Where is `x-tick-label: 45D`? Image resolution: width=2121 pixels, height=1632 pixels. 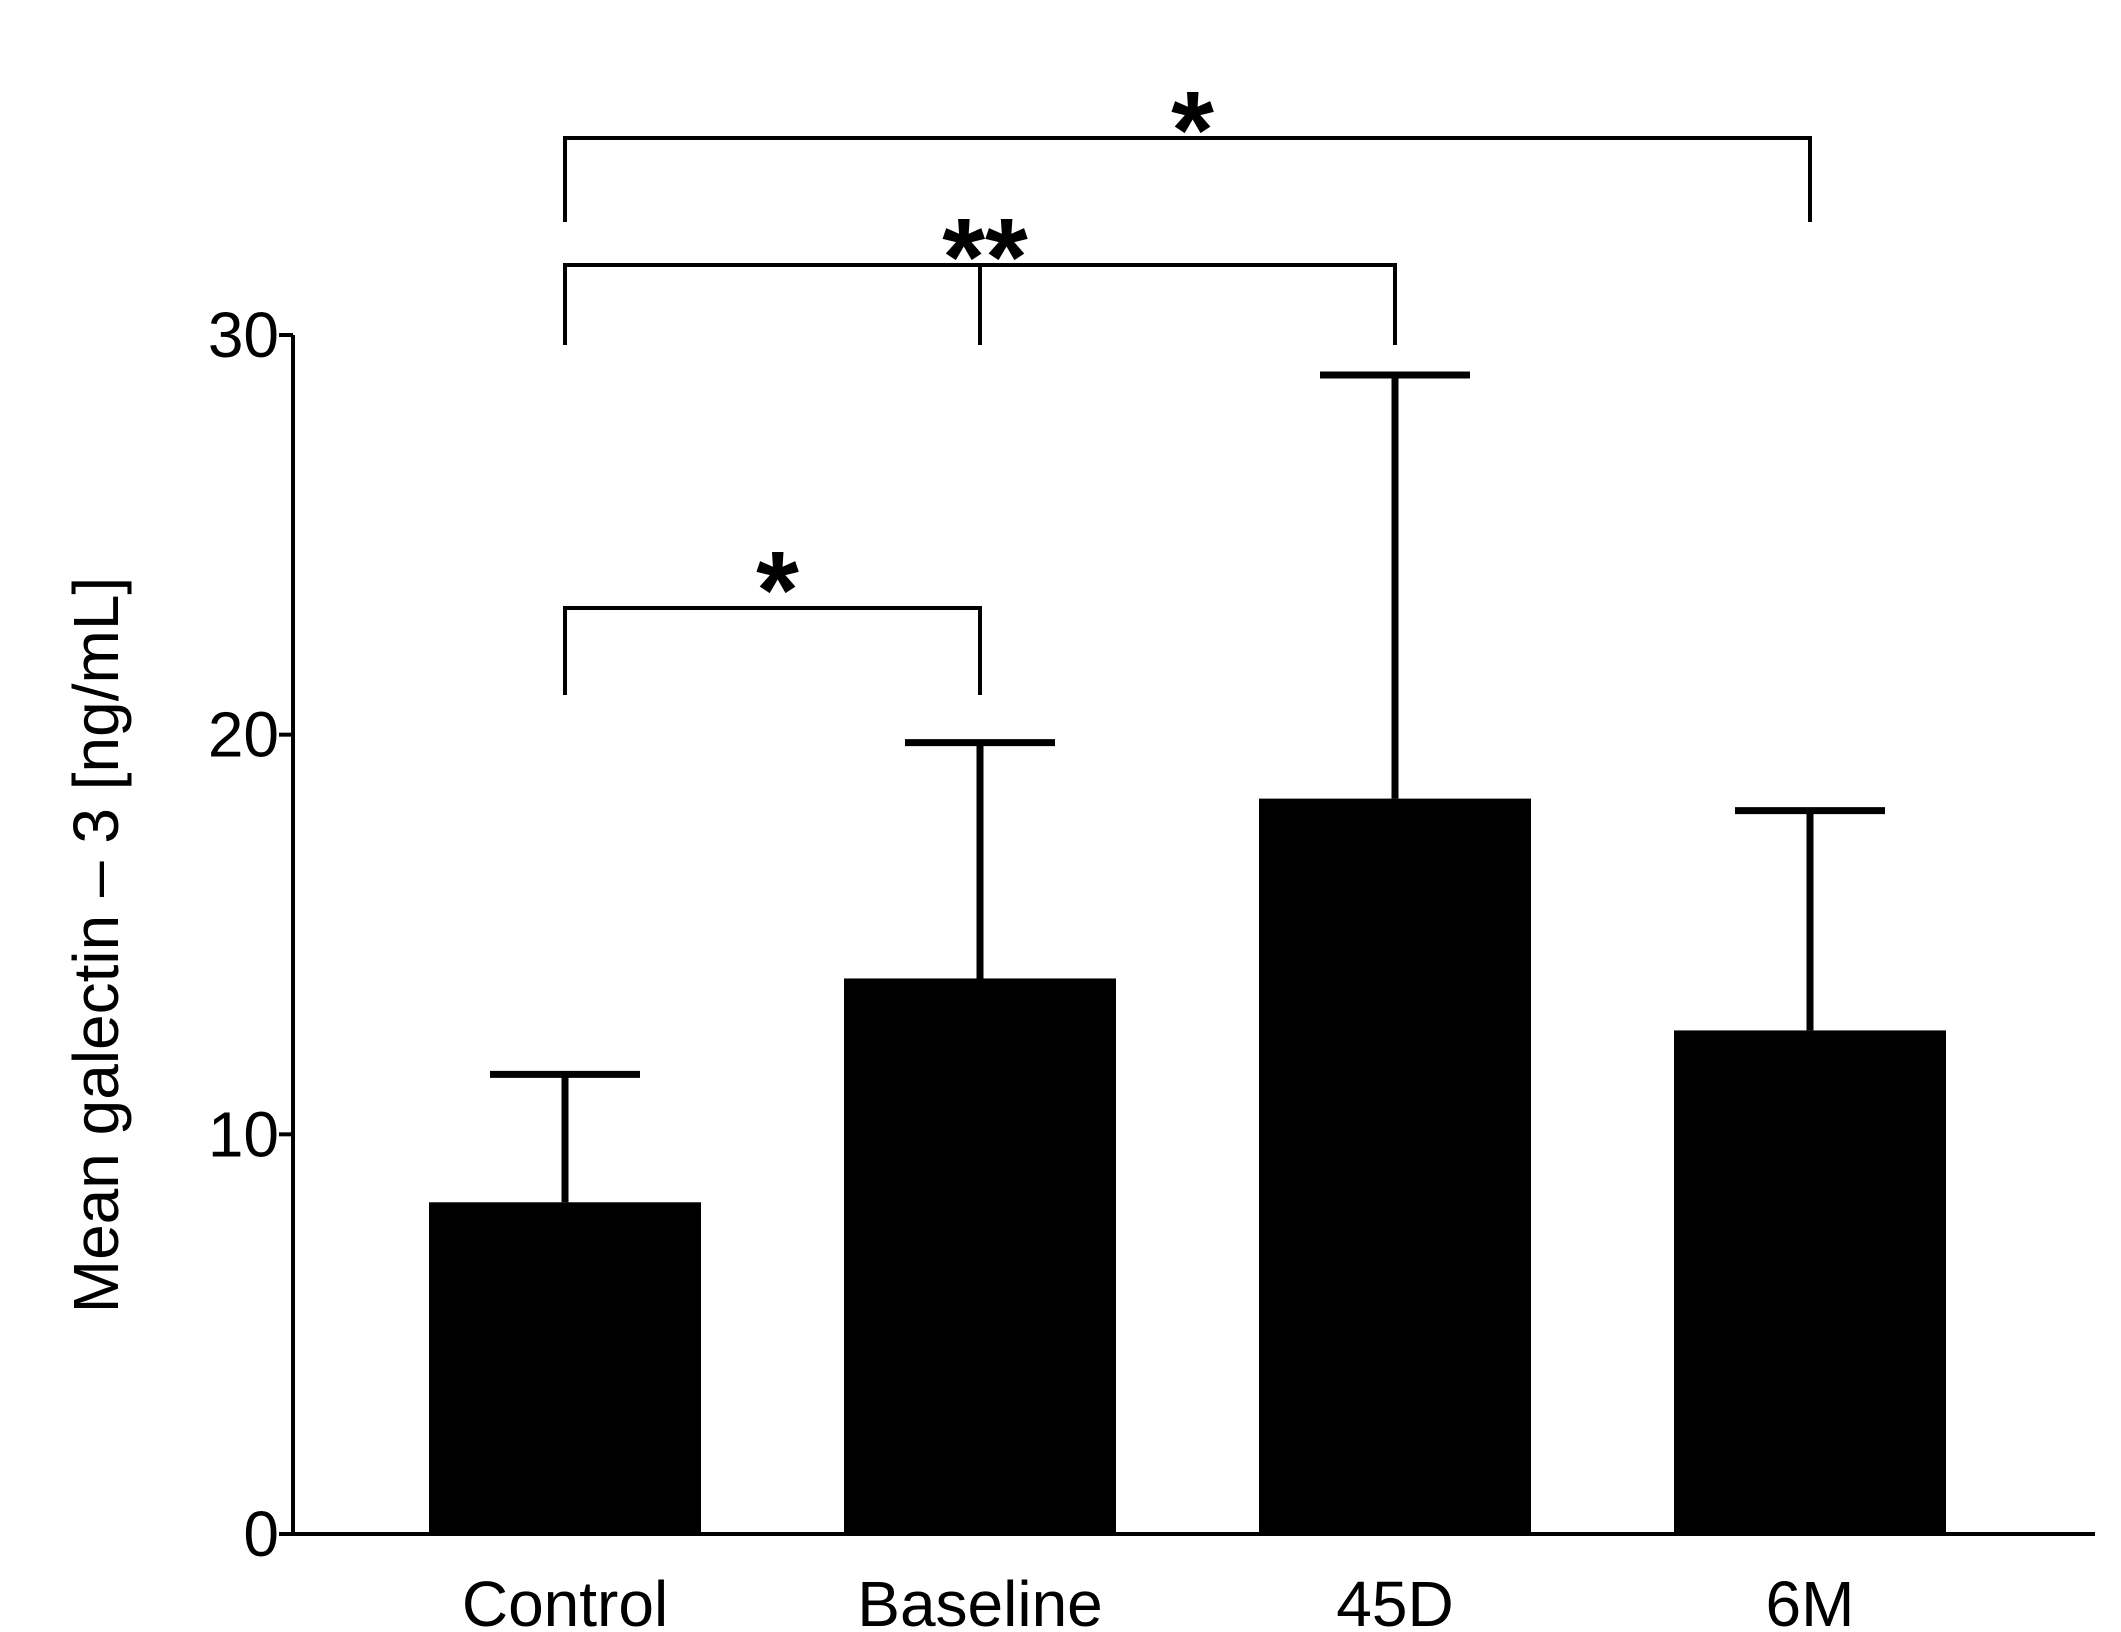 x-tick-label: 45D is located at coordinates (1394, 1600).